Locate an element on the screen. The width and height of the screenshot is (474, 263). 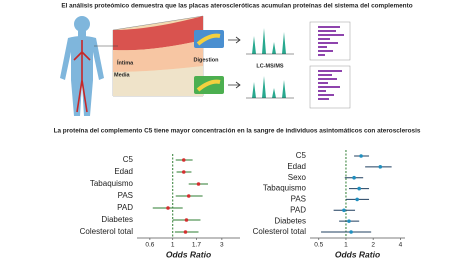
artery-illustration is located at coordinates (149, 56).